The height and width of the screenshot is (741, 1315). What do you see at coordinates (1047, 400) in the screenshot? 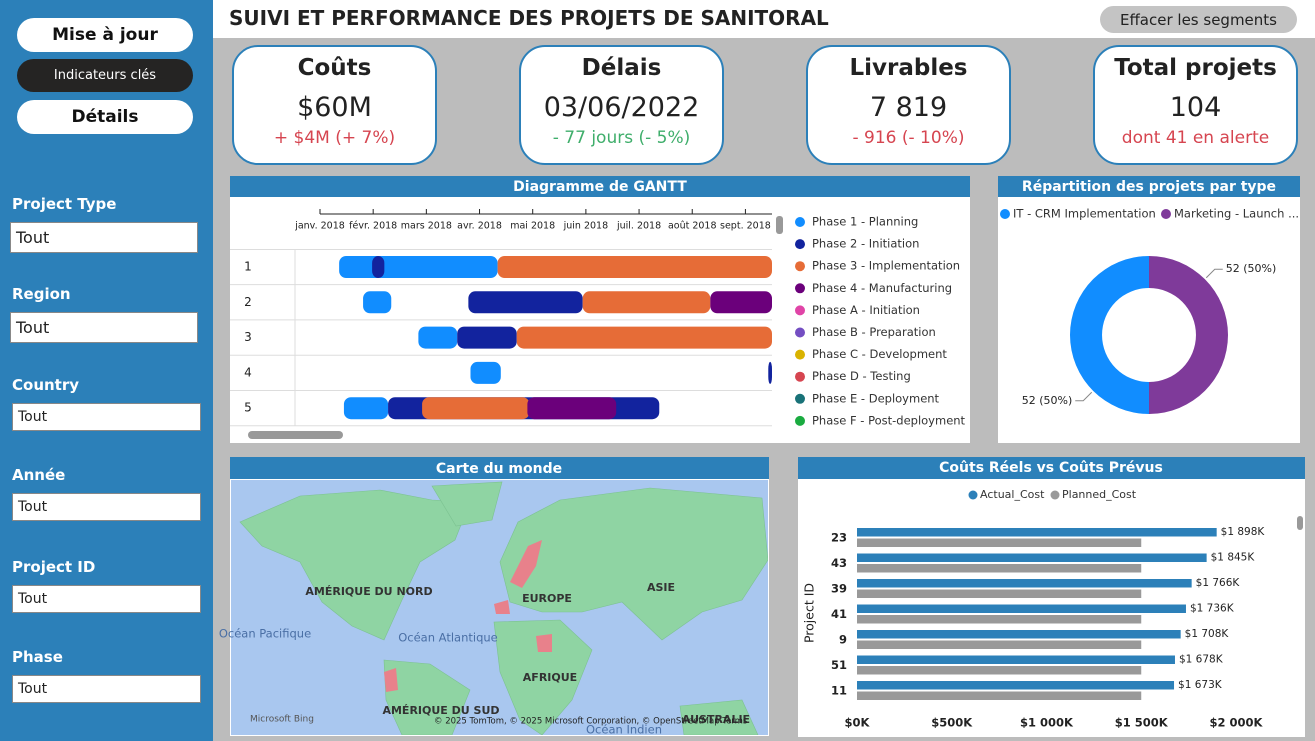
I see `data-label: 52 (50%)` at bounding box center [1047, 400].